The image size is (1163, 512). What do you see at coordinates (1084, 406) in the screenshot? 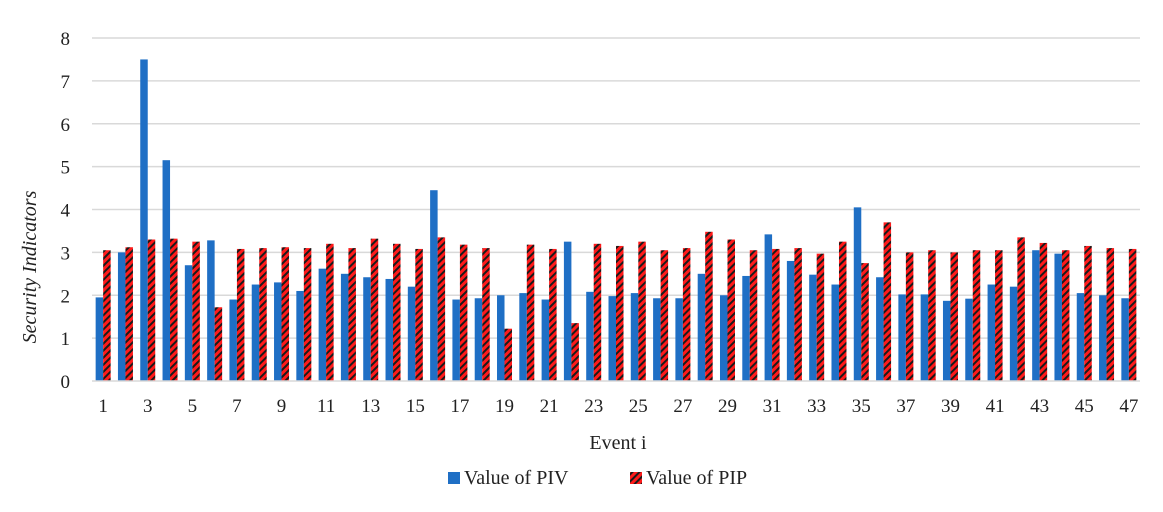
I see `x-tick-label: 45` at bounding box center [1084, 406].